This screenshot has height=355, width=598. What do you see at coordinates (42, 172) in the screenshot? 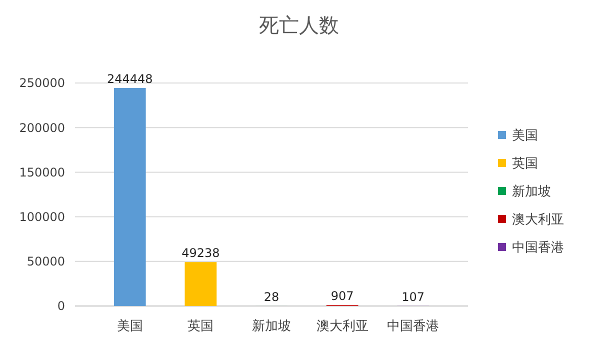
I see `y-tick-label: 150000` at bounding box center [42, 172].